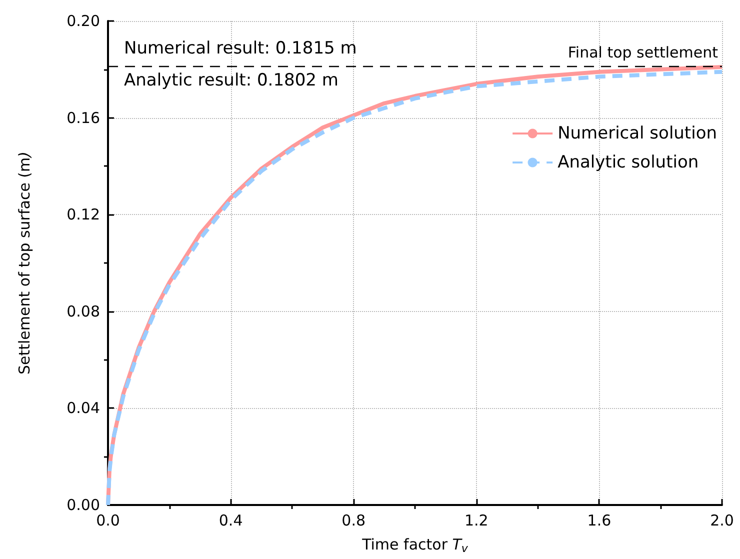 The height and width of the screenshot is (559, 740). What do you see at coordinates (83, 505) in the screenshot?
I see `y-tick-label: 0.00` at bounding box center [83, 505].